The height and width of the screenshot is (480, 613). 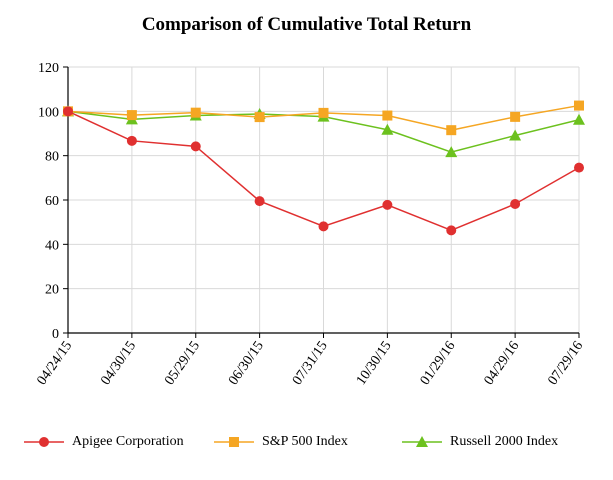 I want to click on legend-swatch-s-p-500-index, so click(x=234, y=442).